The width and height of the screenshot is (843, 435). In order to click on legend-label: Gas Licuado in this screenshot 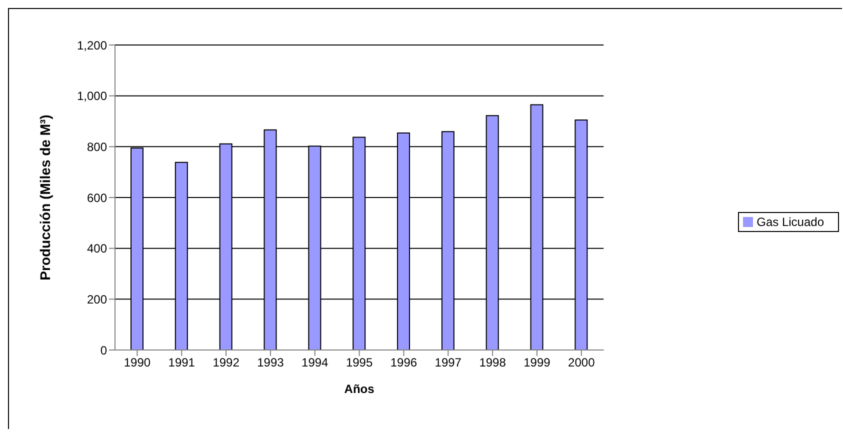, I will do `click(790, 221)`.